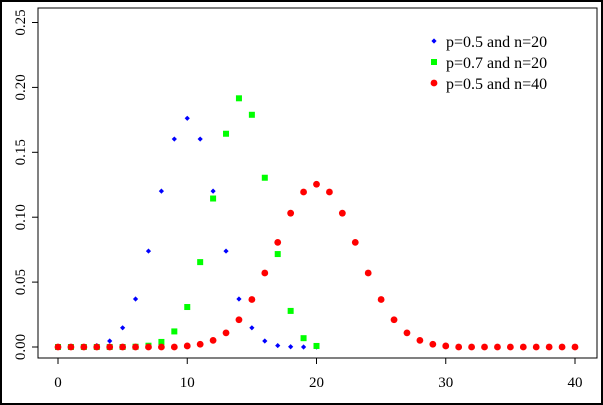 Image resolution: width=603 pixels, height=405 pixels. Describe the element at coordinates (316, 383) in the screenshot. I see `x-tick-label: 20` at that location.